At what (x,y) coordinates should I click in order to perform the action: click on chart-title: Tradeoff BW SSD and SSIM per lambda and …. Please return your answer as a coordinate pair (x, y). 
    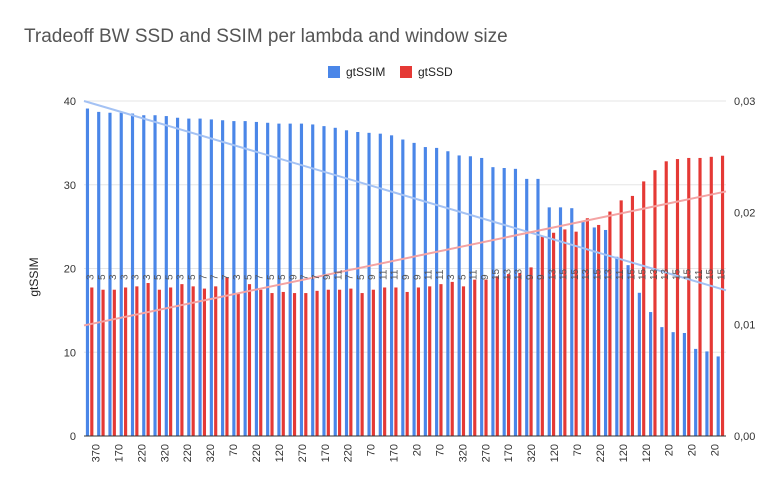
    Looking at the image, I should click on (266, 36).